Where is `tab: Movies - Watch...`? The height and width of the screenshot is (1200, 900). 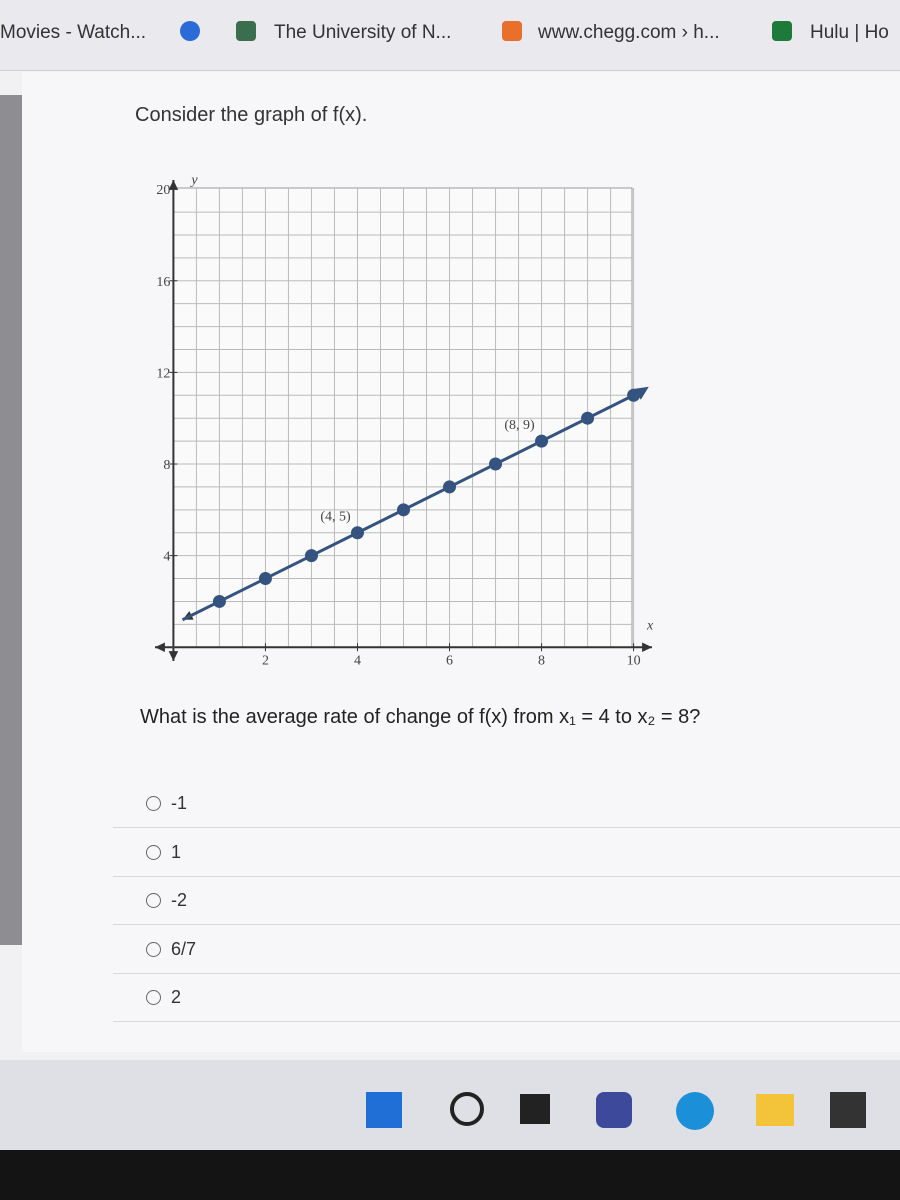
tab: Movies - Watch... is located at coordinates (73, 32).